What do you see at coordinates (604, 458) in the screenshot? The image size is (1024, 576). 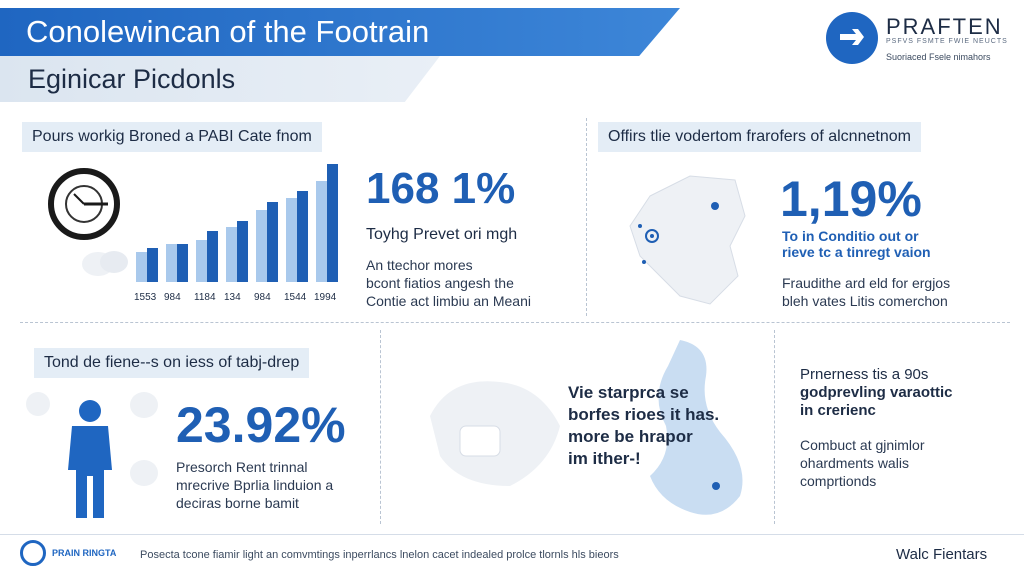 I see `bottom-mid-line-4: im ither-!` at bounding box center [604, 458].